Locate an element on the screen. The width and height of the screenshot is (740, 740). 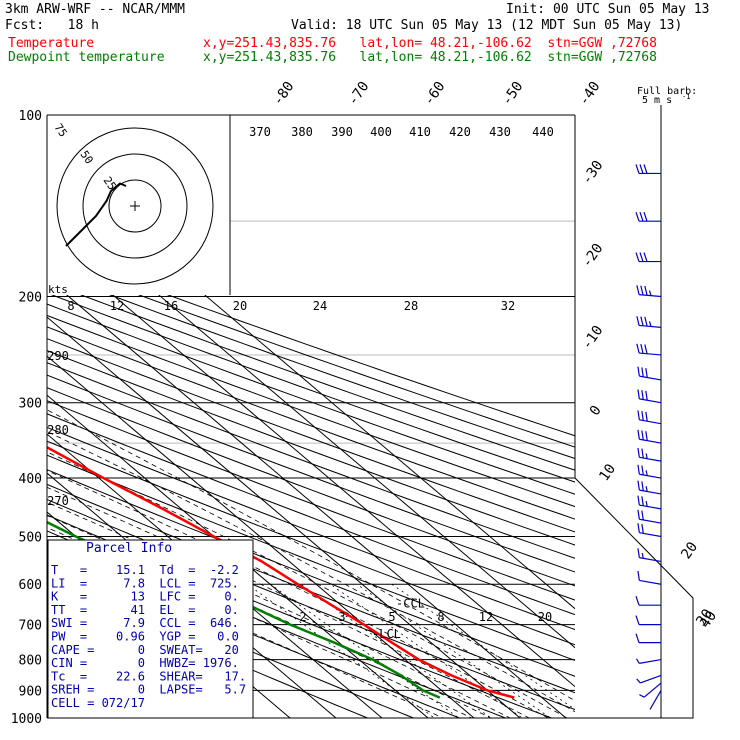
hodograph-scale-label: 8 is located at coordinates (70, 306).